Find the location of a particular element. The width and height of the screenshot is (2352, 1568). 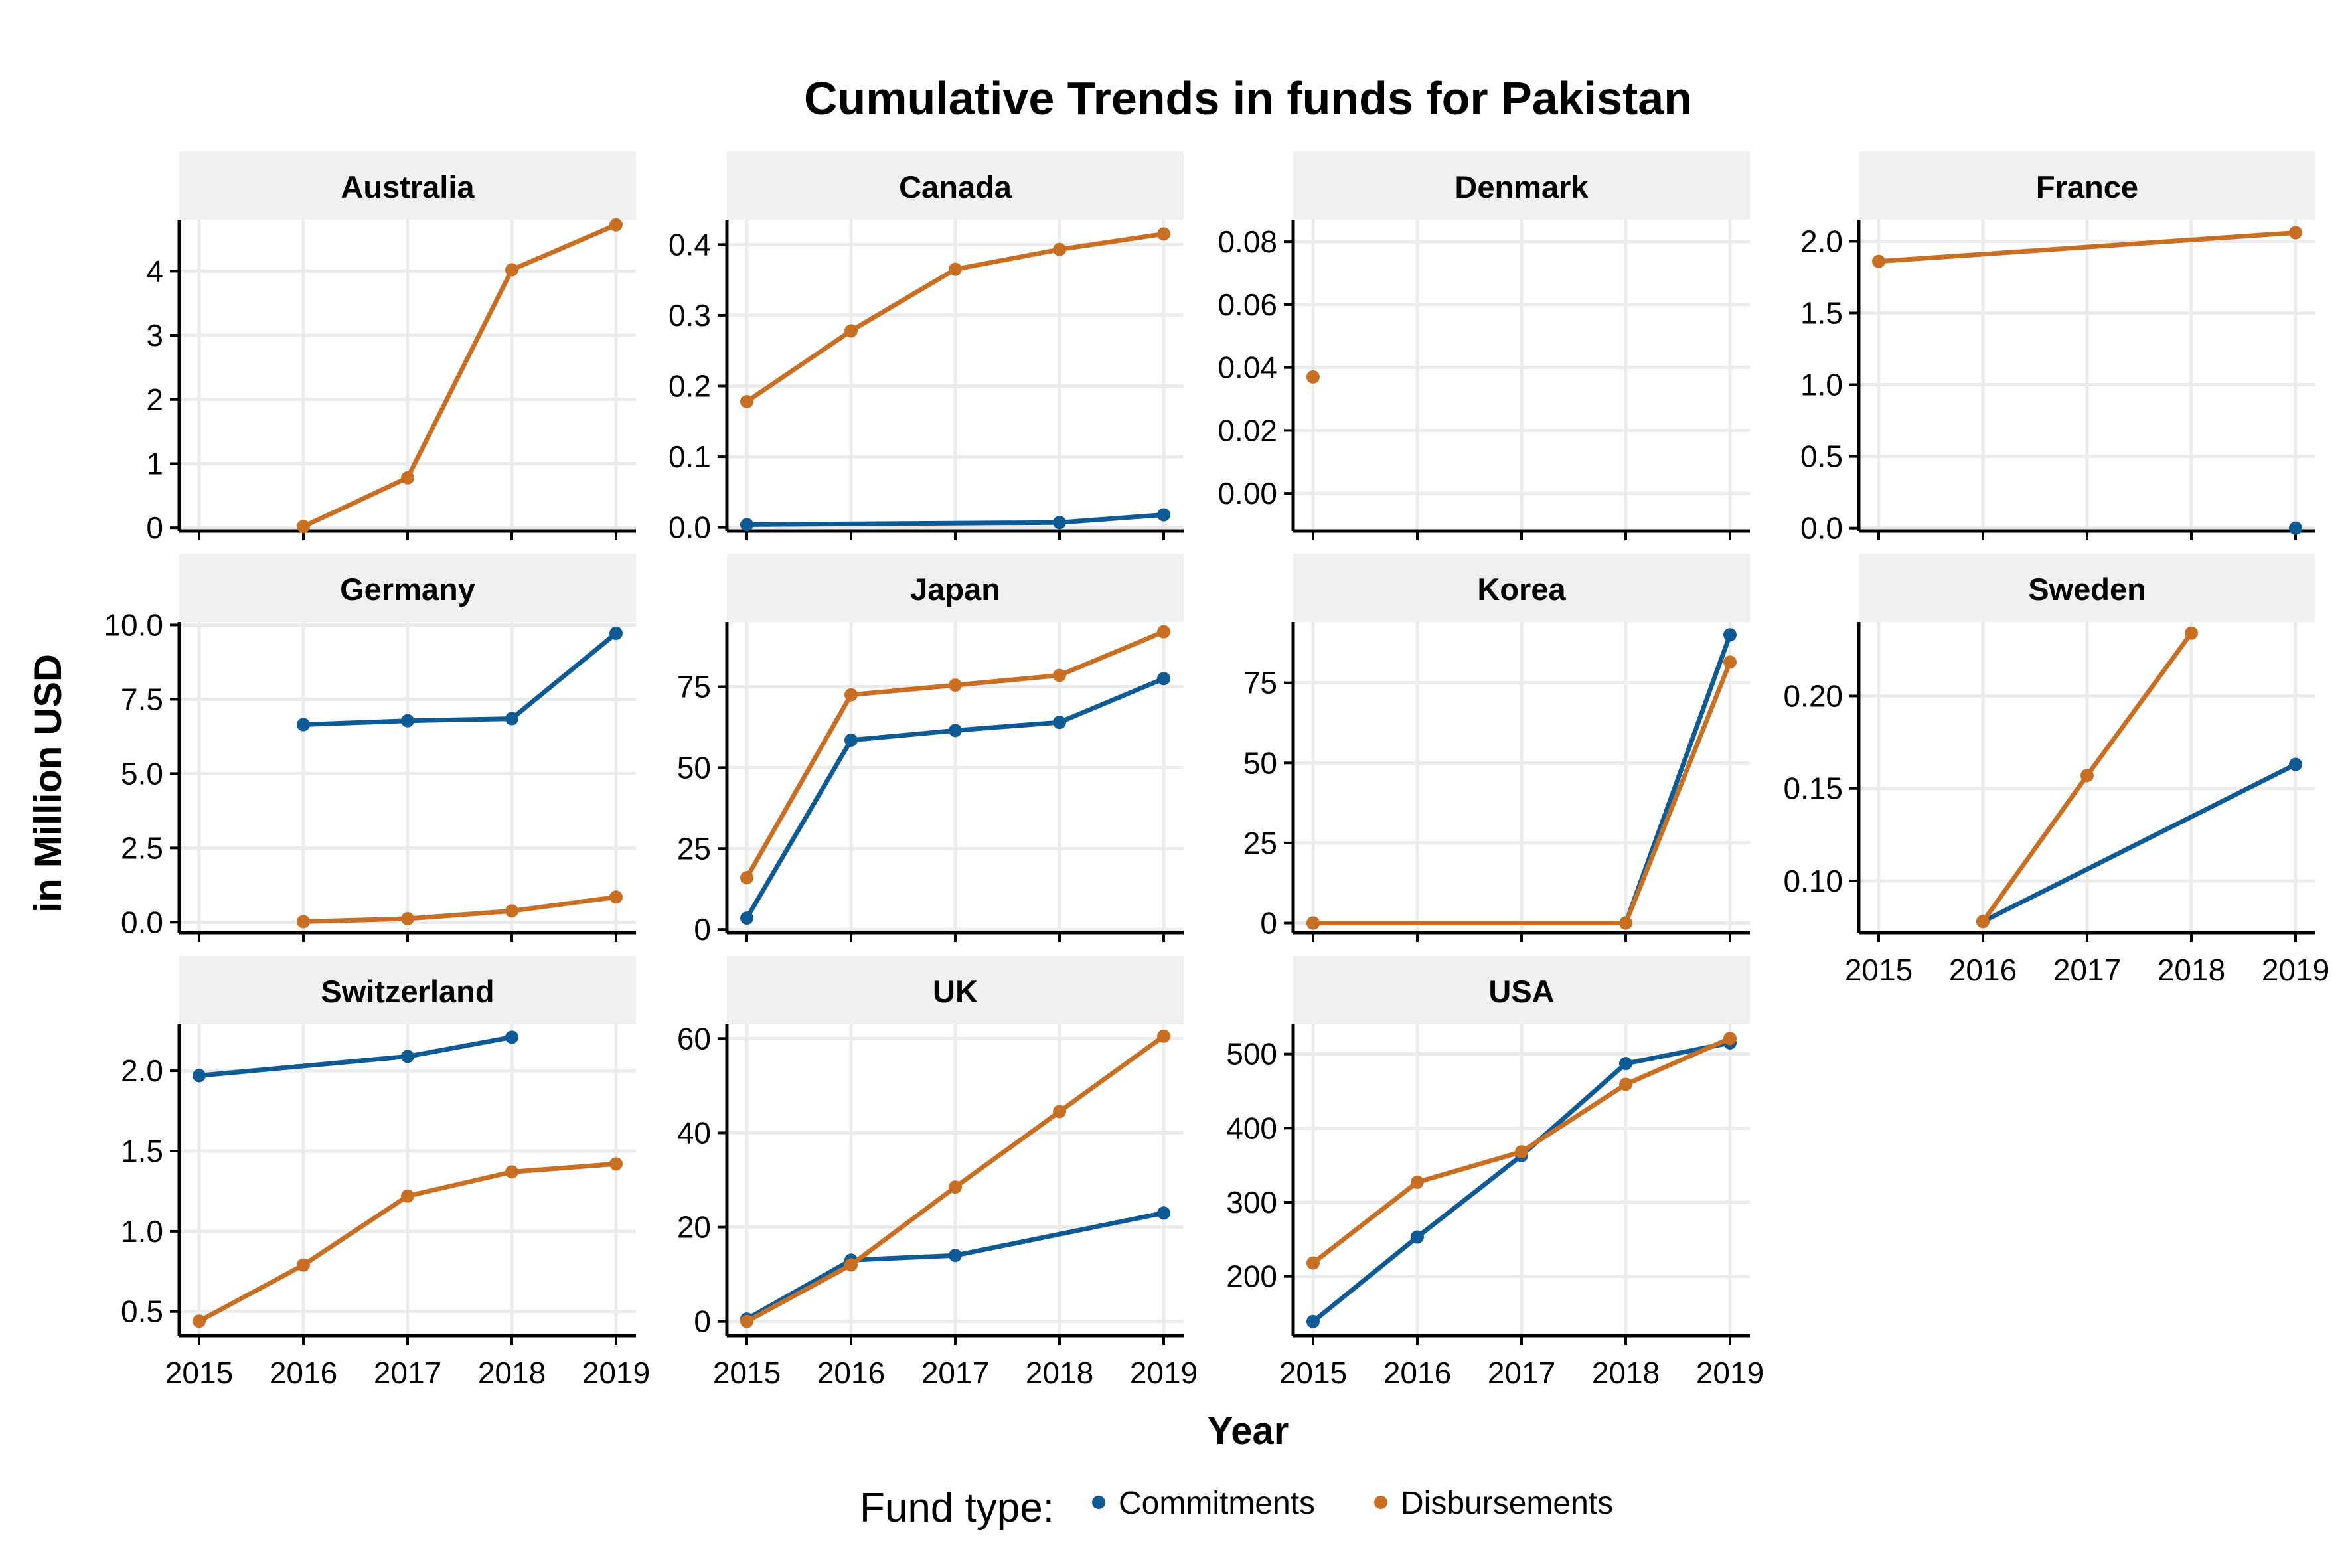

strip-label-germany: Germany is located at coordinates (408, 590).